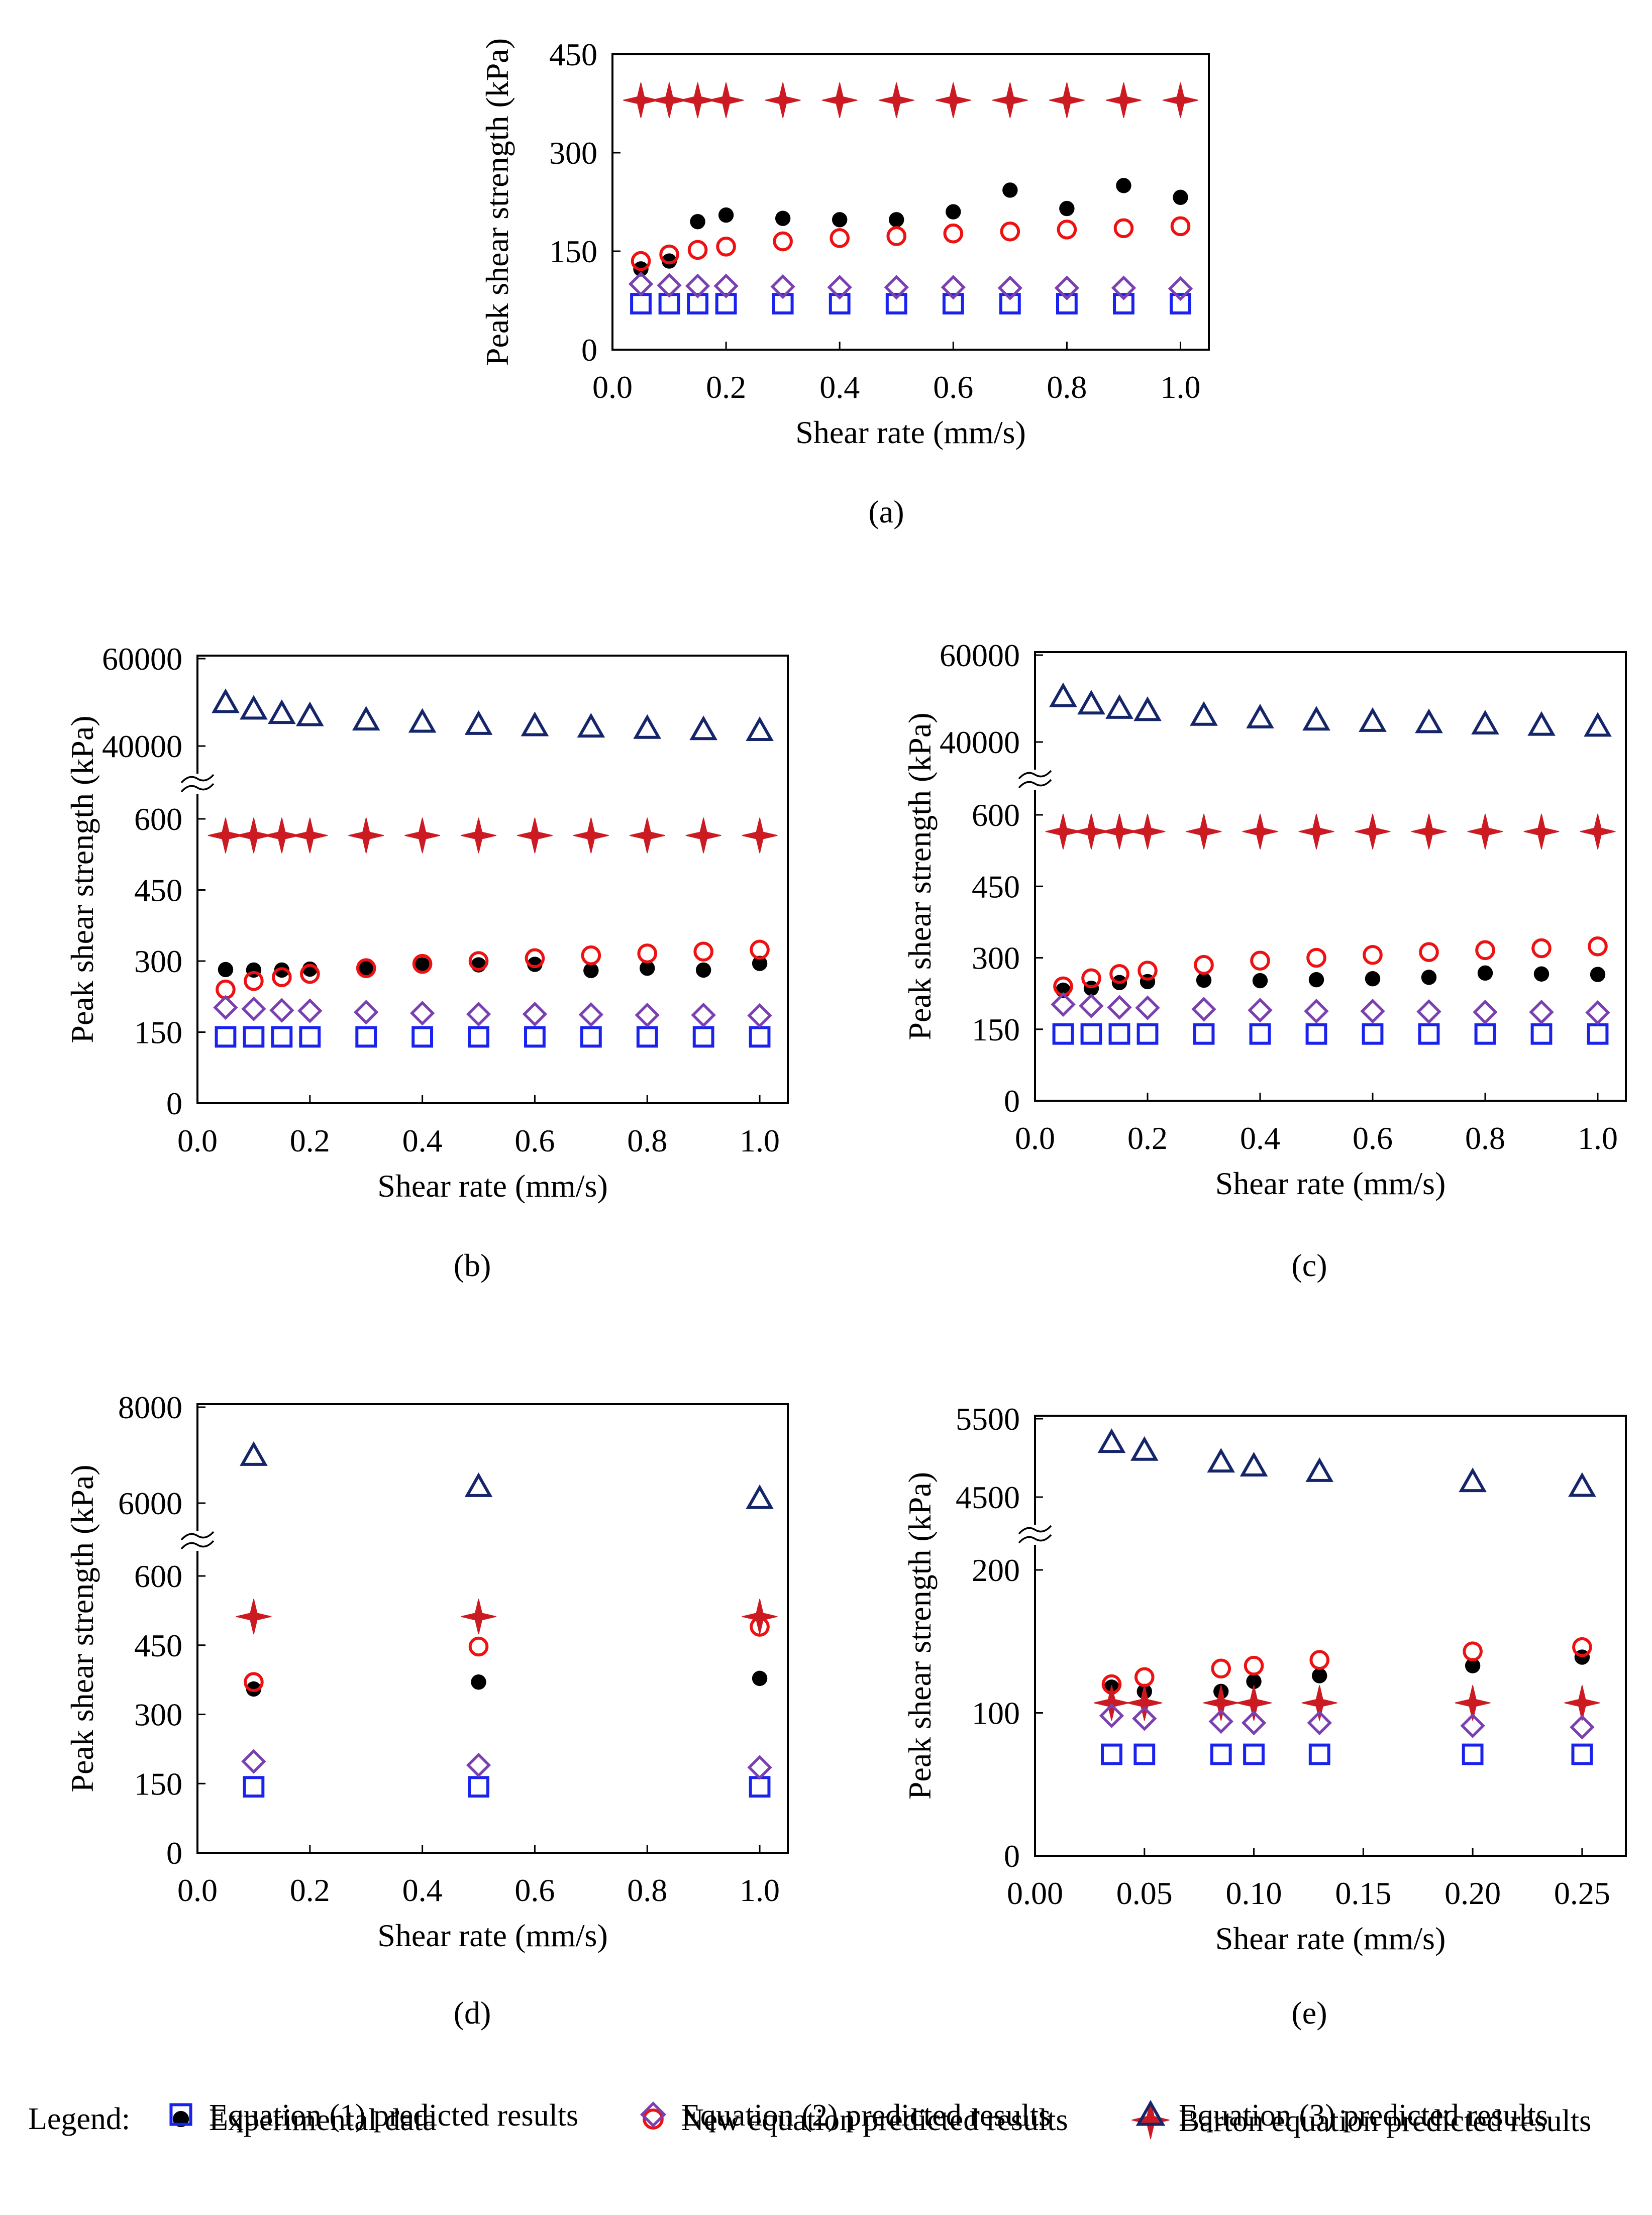 Image resolution: width=1652 pixels, height=2215 pixels. I want to click on y-tick-label: 0, so click(1012, 1856).